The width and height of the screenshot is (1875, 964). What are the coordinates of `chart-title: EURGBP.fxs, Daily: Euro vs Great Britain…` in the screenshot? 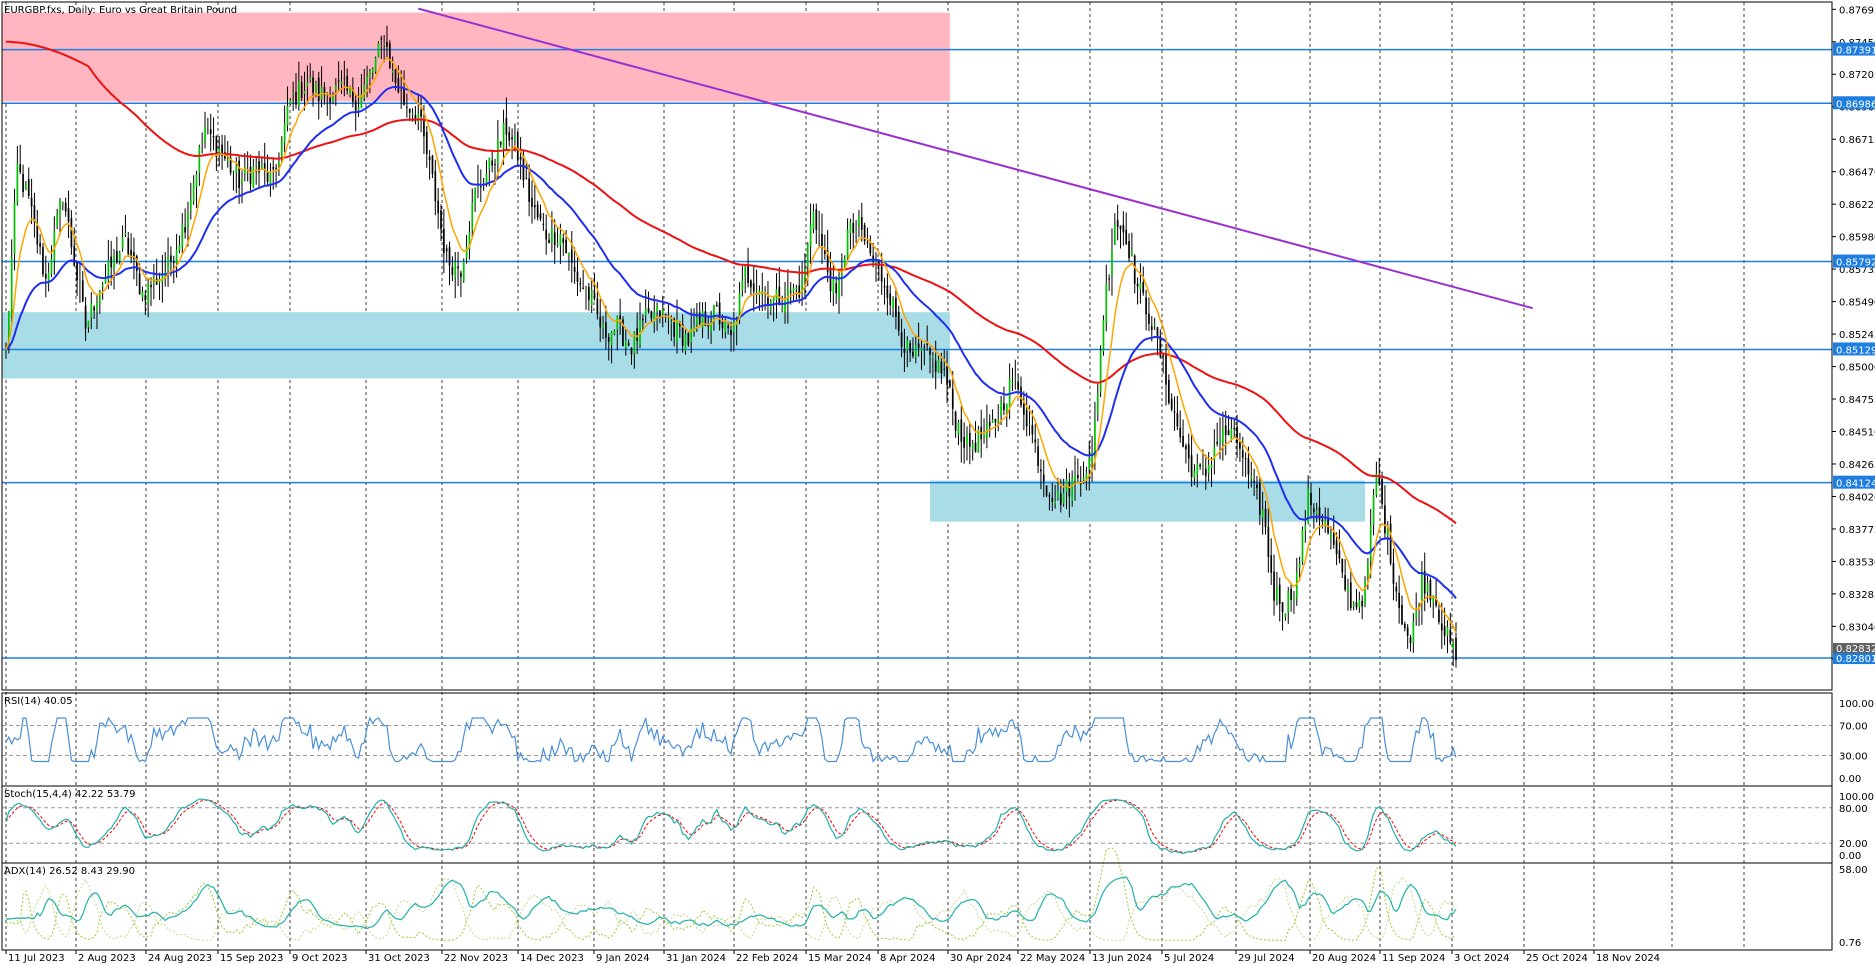 It's located at (120, 10).